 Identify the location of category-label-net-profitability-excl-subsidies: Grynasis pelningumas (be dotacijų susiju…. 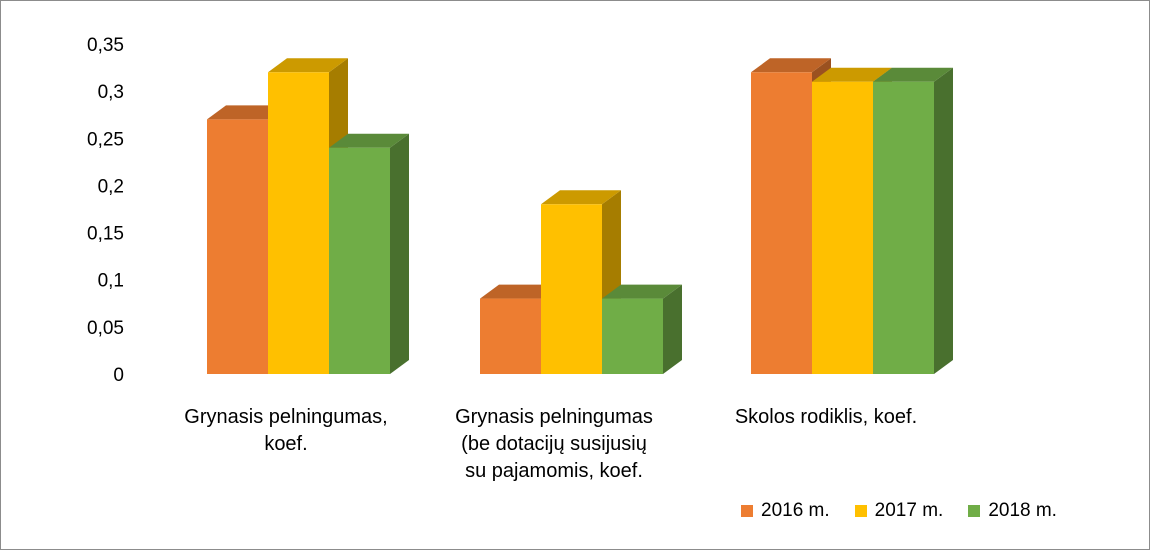
(554, 444).